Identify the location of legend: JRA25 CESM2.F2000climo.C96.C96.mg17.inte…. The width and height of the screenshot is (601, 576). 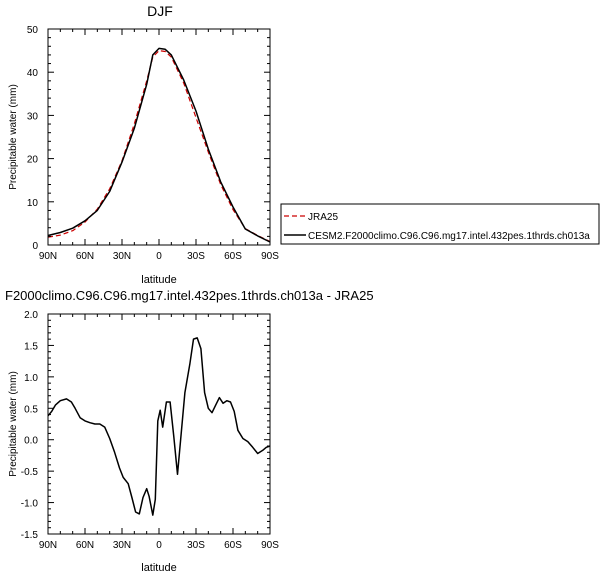
(440, 224).